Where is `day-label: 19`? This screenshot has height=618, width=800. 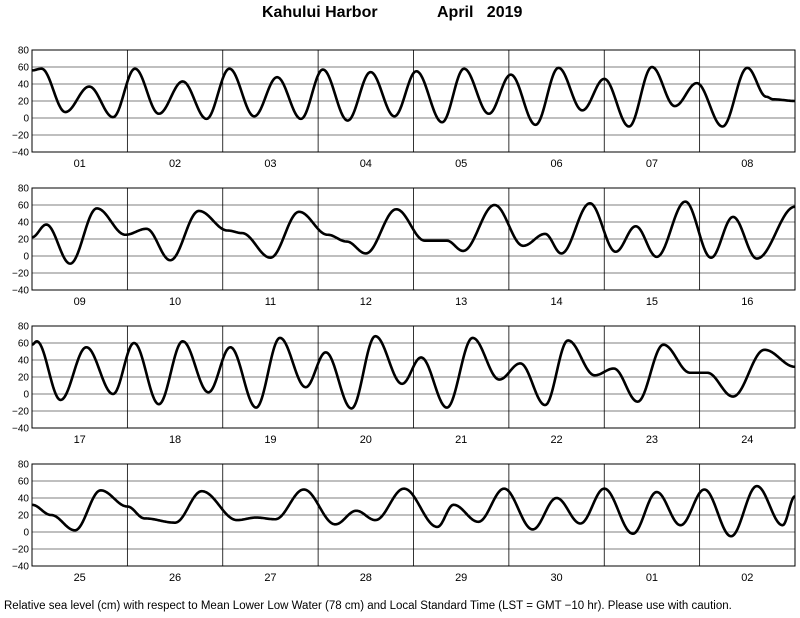
day-label: 19 is located at coordinates (270, 440).